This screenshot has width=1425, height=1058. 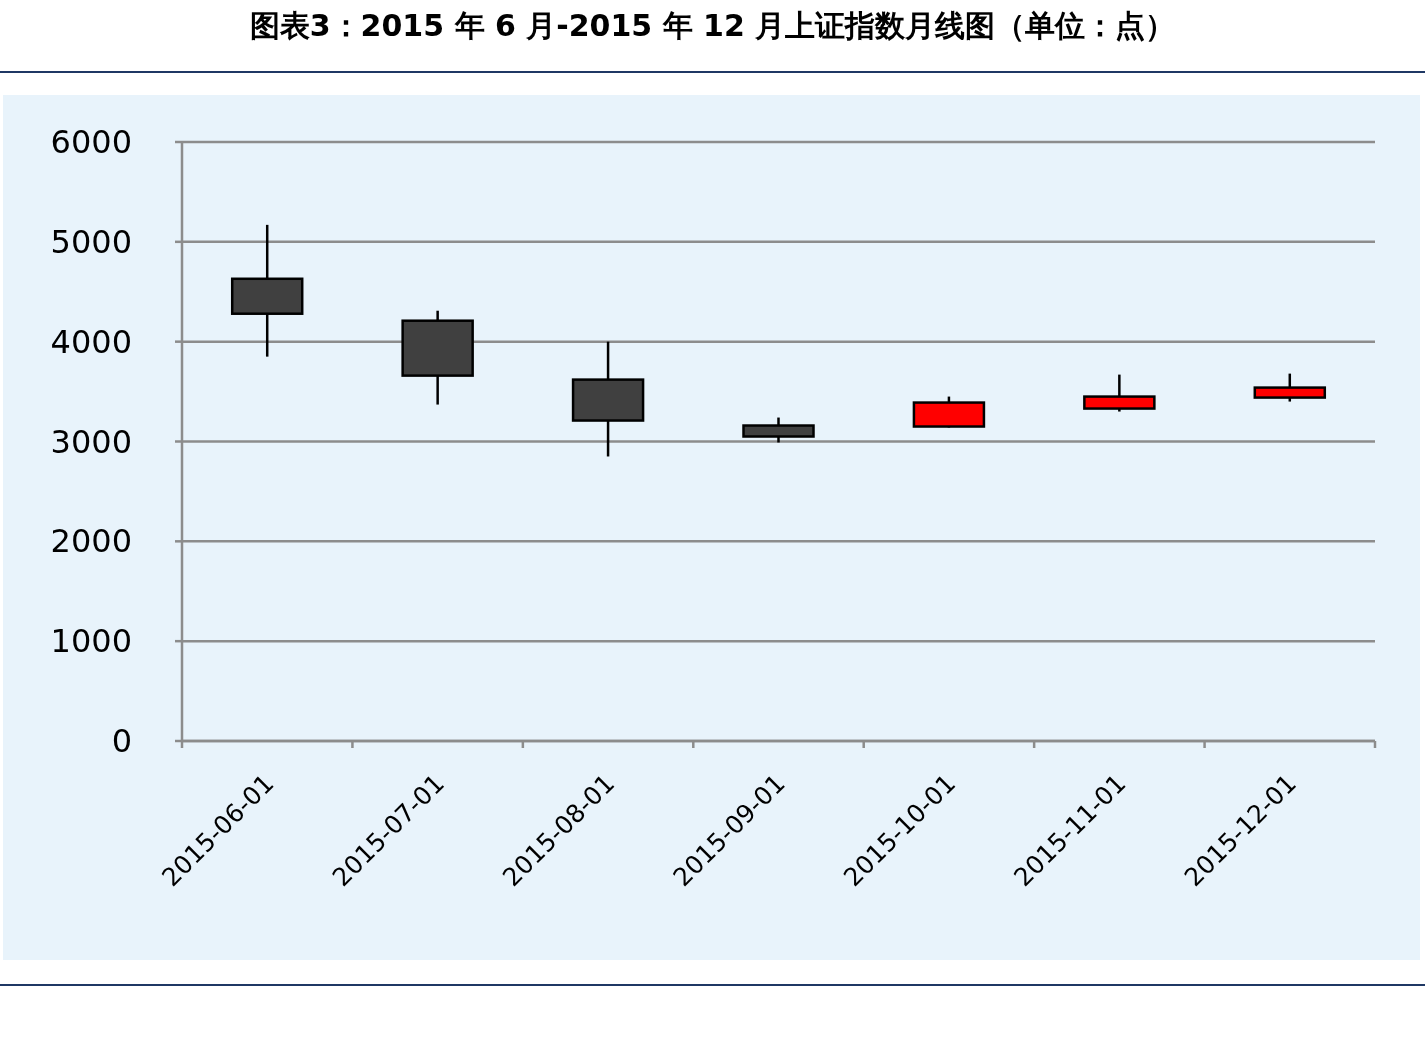 What do you see at coordinates (91, 142) in the screenshot?
I see `y-tick-label: 6000` at bounding box center [91, 142].